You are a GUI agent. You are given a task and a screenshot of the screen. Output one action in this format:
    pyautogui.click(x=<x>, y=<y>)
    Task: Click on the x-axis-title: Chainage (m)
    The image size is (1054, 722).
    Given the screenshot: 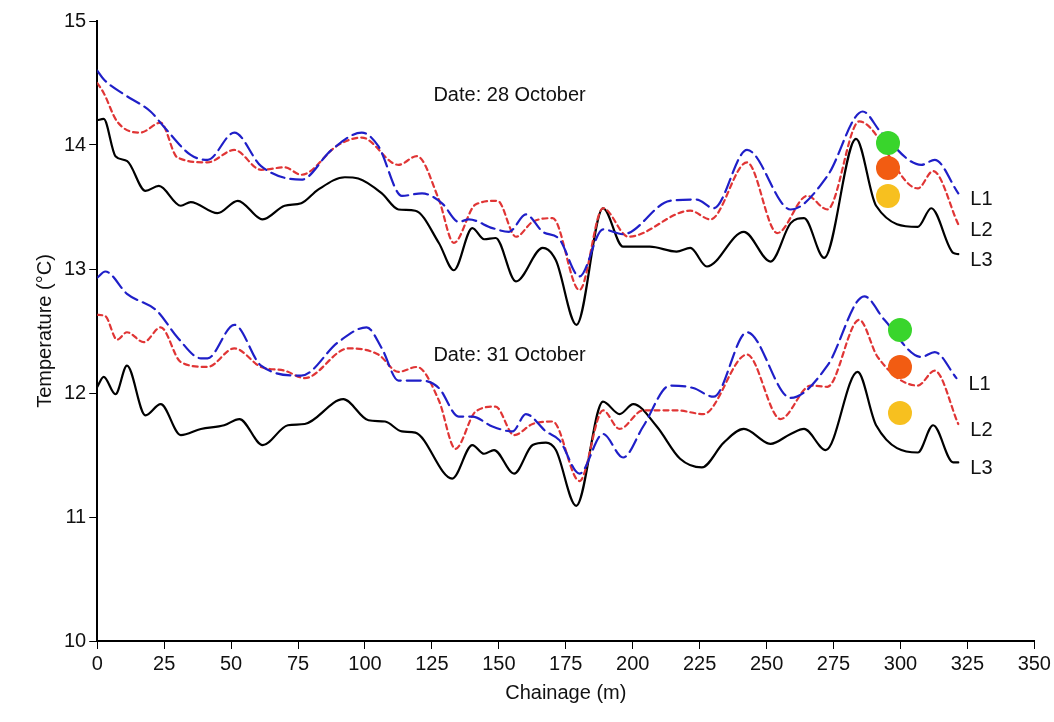 What is the action you would take?
    pyautogui.click(x=566, y=691)
    